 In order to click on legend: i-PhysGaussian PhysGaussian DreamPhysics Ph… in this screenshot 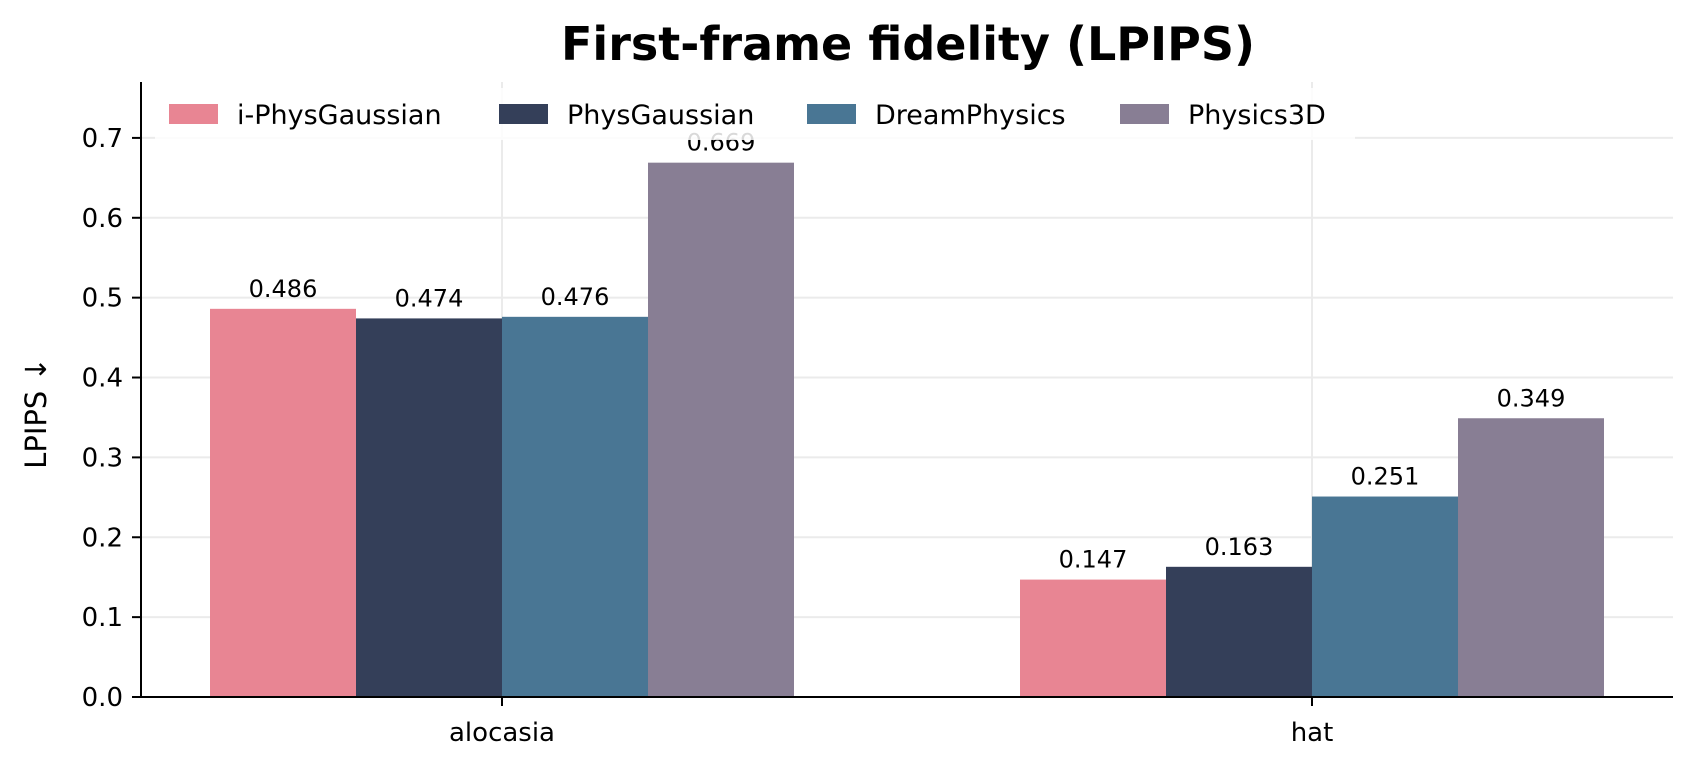, I will do `click(755, 114)`.